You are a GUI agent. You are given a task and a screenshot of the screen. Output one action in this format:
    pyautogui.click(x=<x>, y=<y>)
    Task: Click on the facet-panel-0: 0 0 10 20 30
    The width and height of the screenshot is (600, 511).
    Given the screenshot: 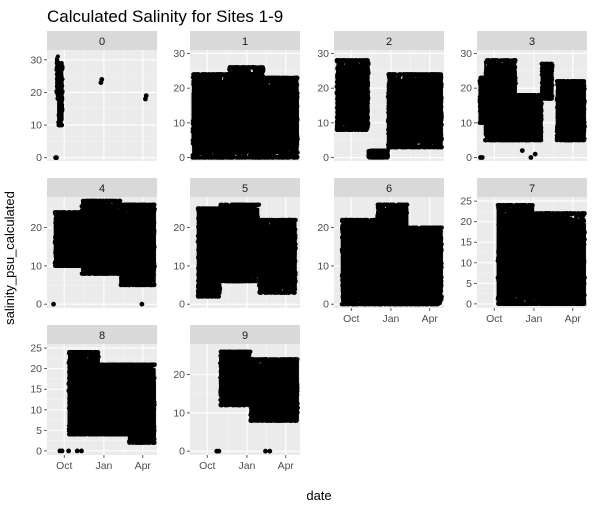 What is the action you would take?
    pyautogui.click(x=93, y=97)
    